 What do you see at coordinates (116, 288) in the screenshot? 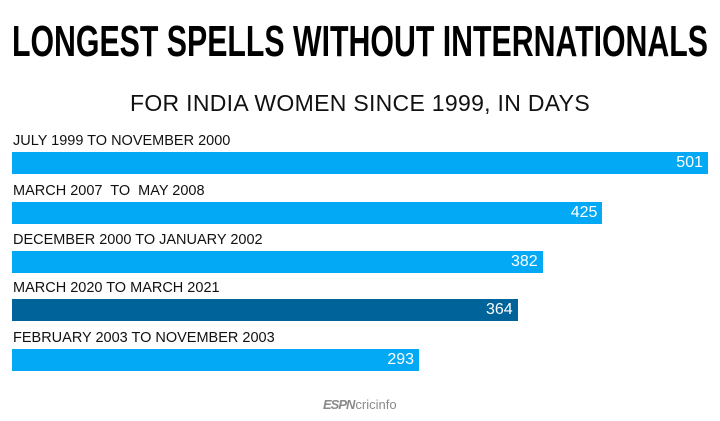
I see `bar-label: MARCH 2020 TO MARCH 2021` at bounding box center [116, 288].